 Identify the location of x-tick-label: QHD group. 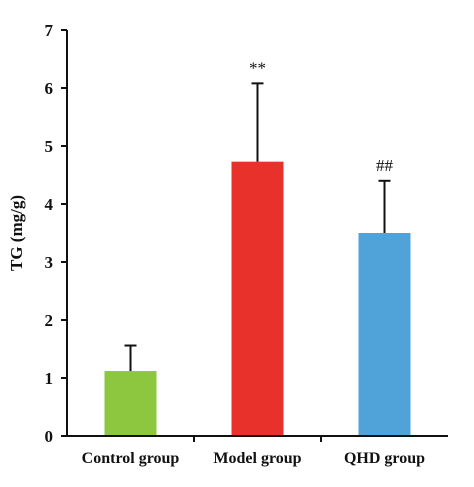
(384, 458).